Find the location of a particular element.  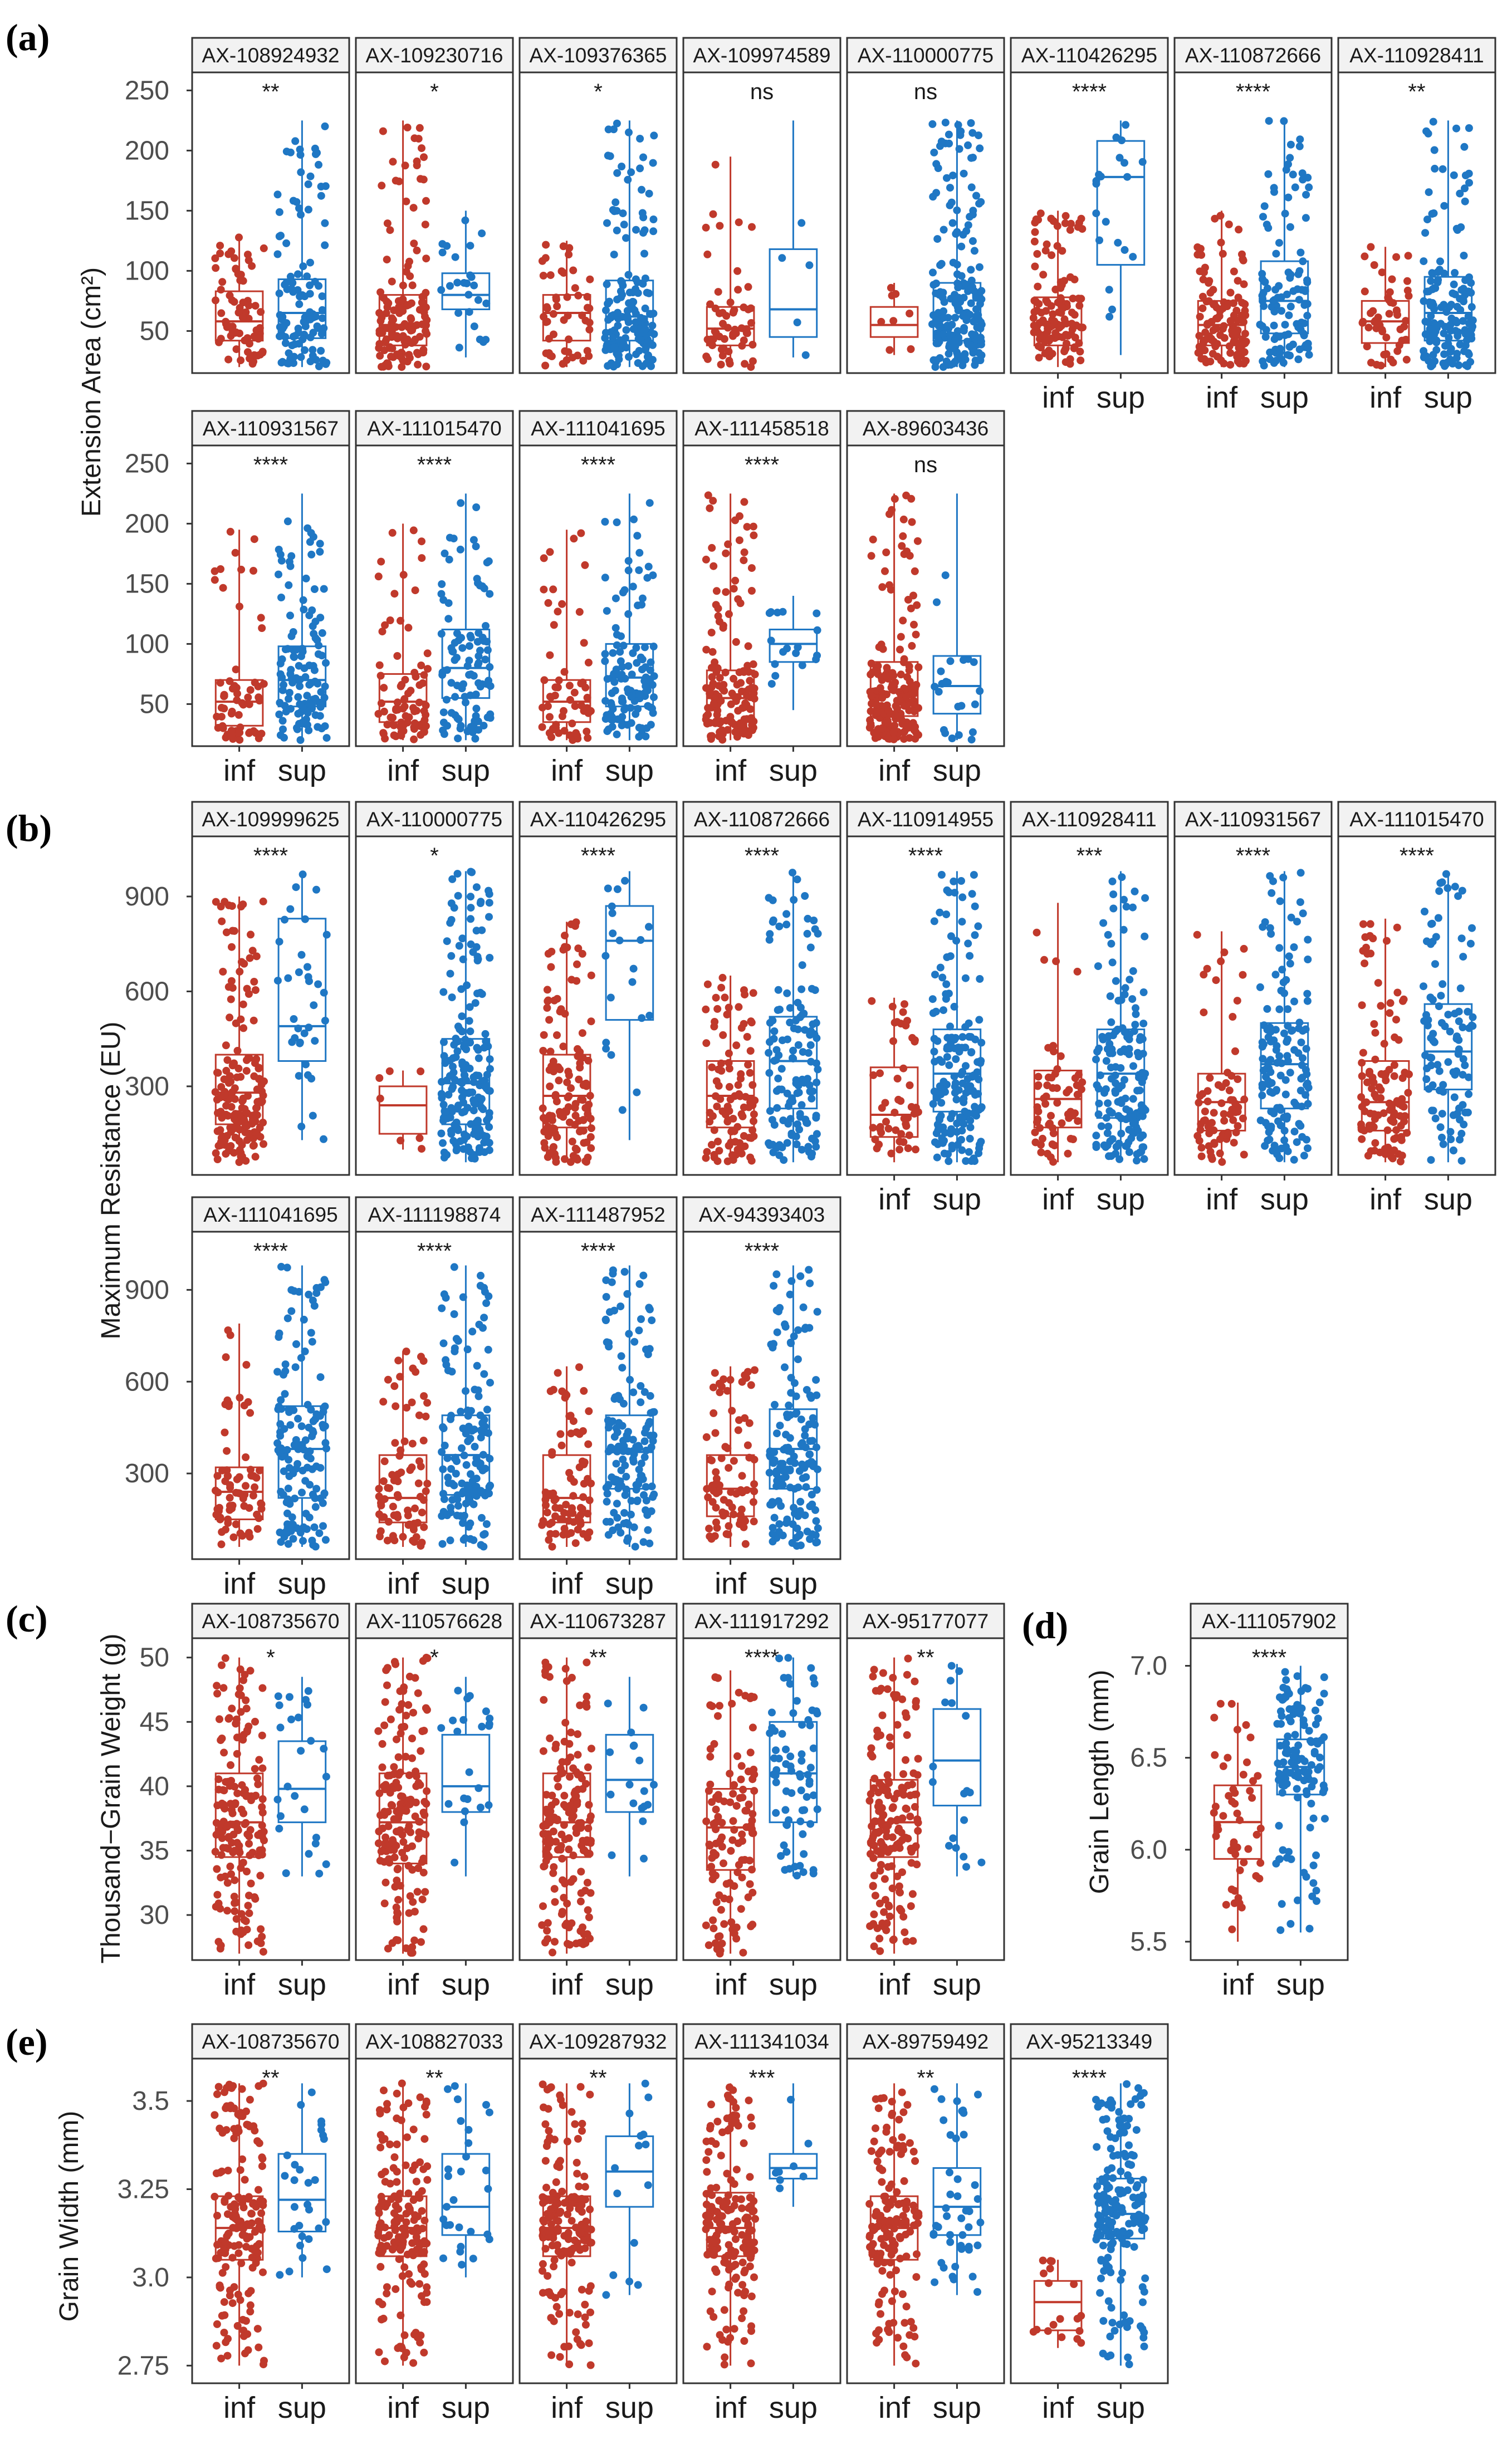

x-category-label: inf is located at coordinates (1385, 397).